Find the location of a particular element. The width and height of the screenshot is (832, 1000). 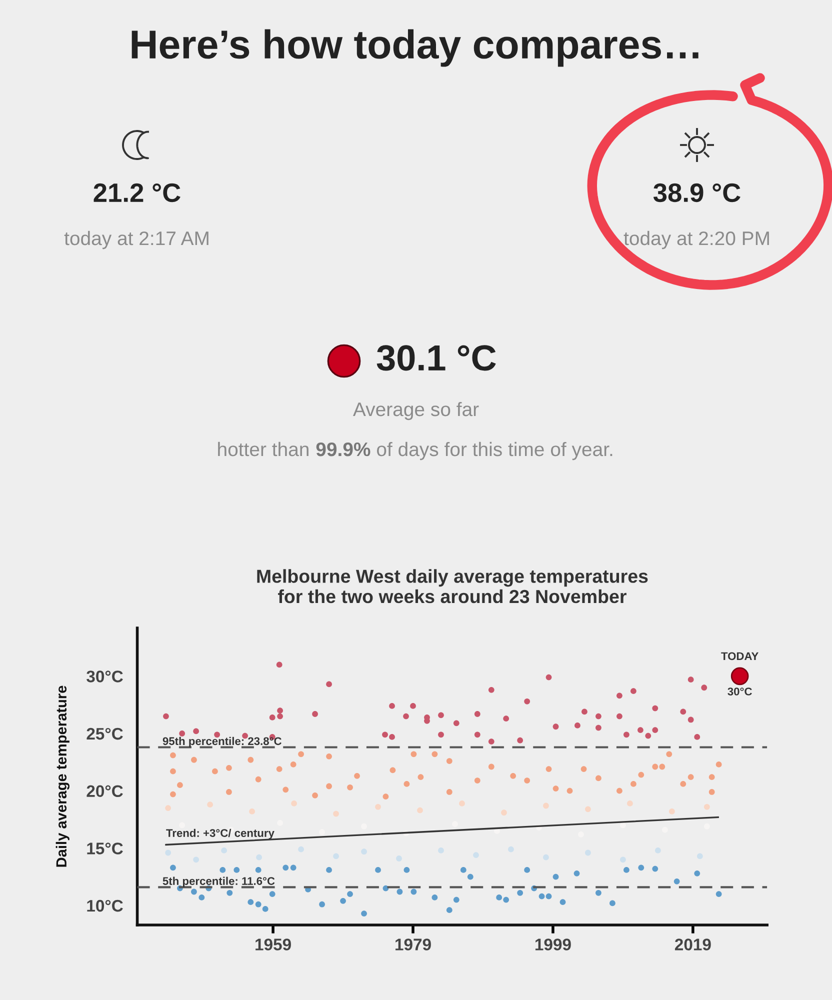

x-tick-label: 2019 is located at coordinates (692, 944).